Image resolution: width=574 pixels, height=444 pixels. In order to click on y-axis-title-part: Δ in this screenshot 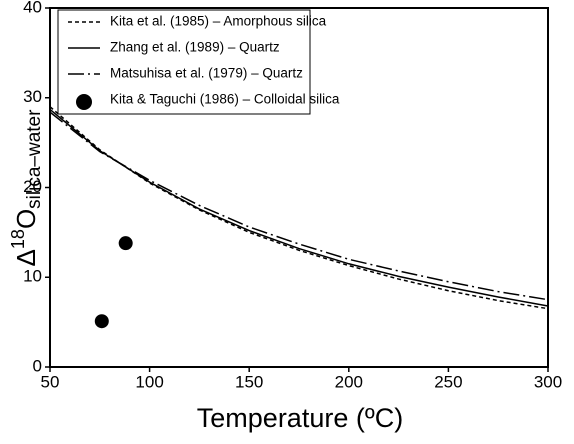, I will do `click(26, 257)`.